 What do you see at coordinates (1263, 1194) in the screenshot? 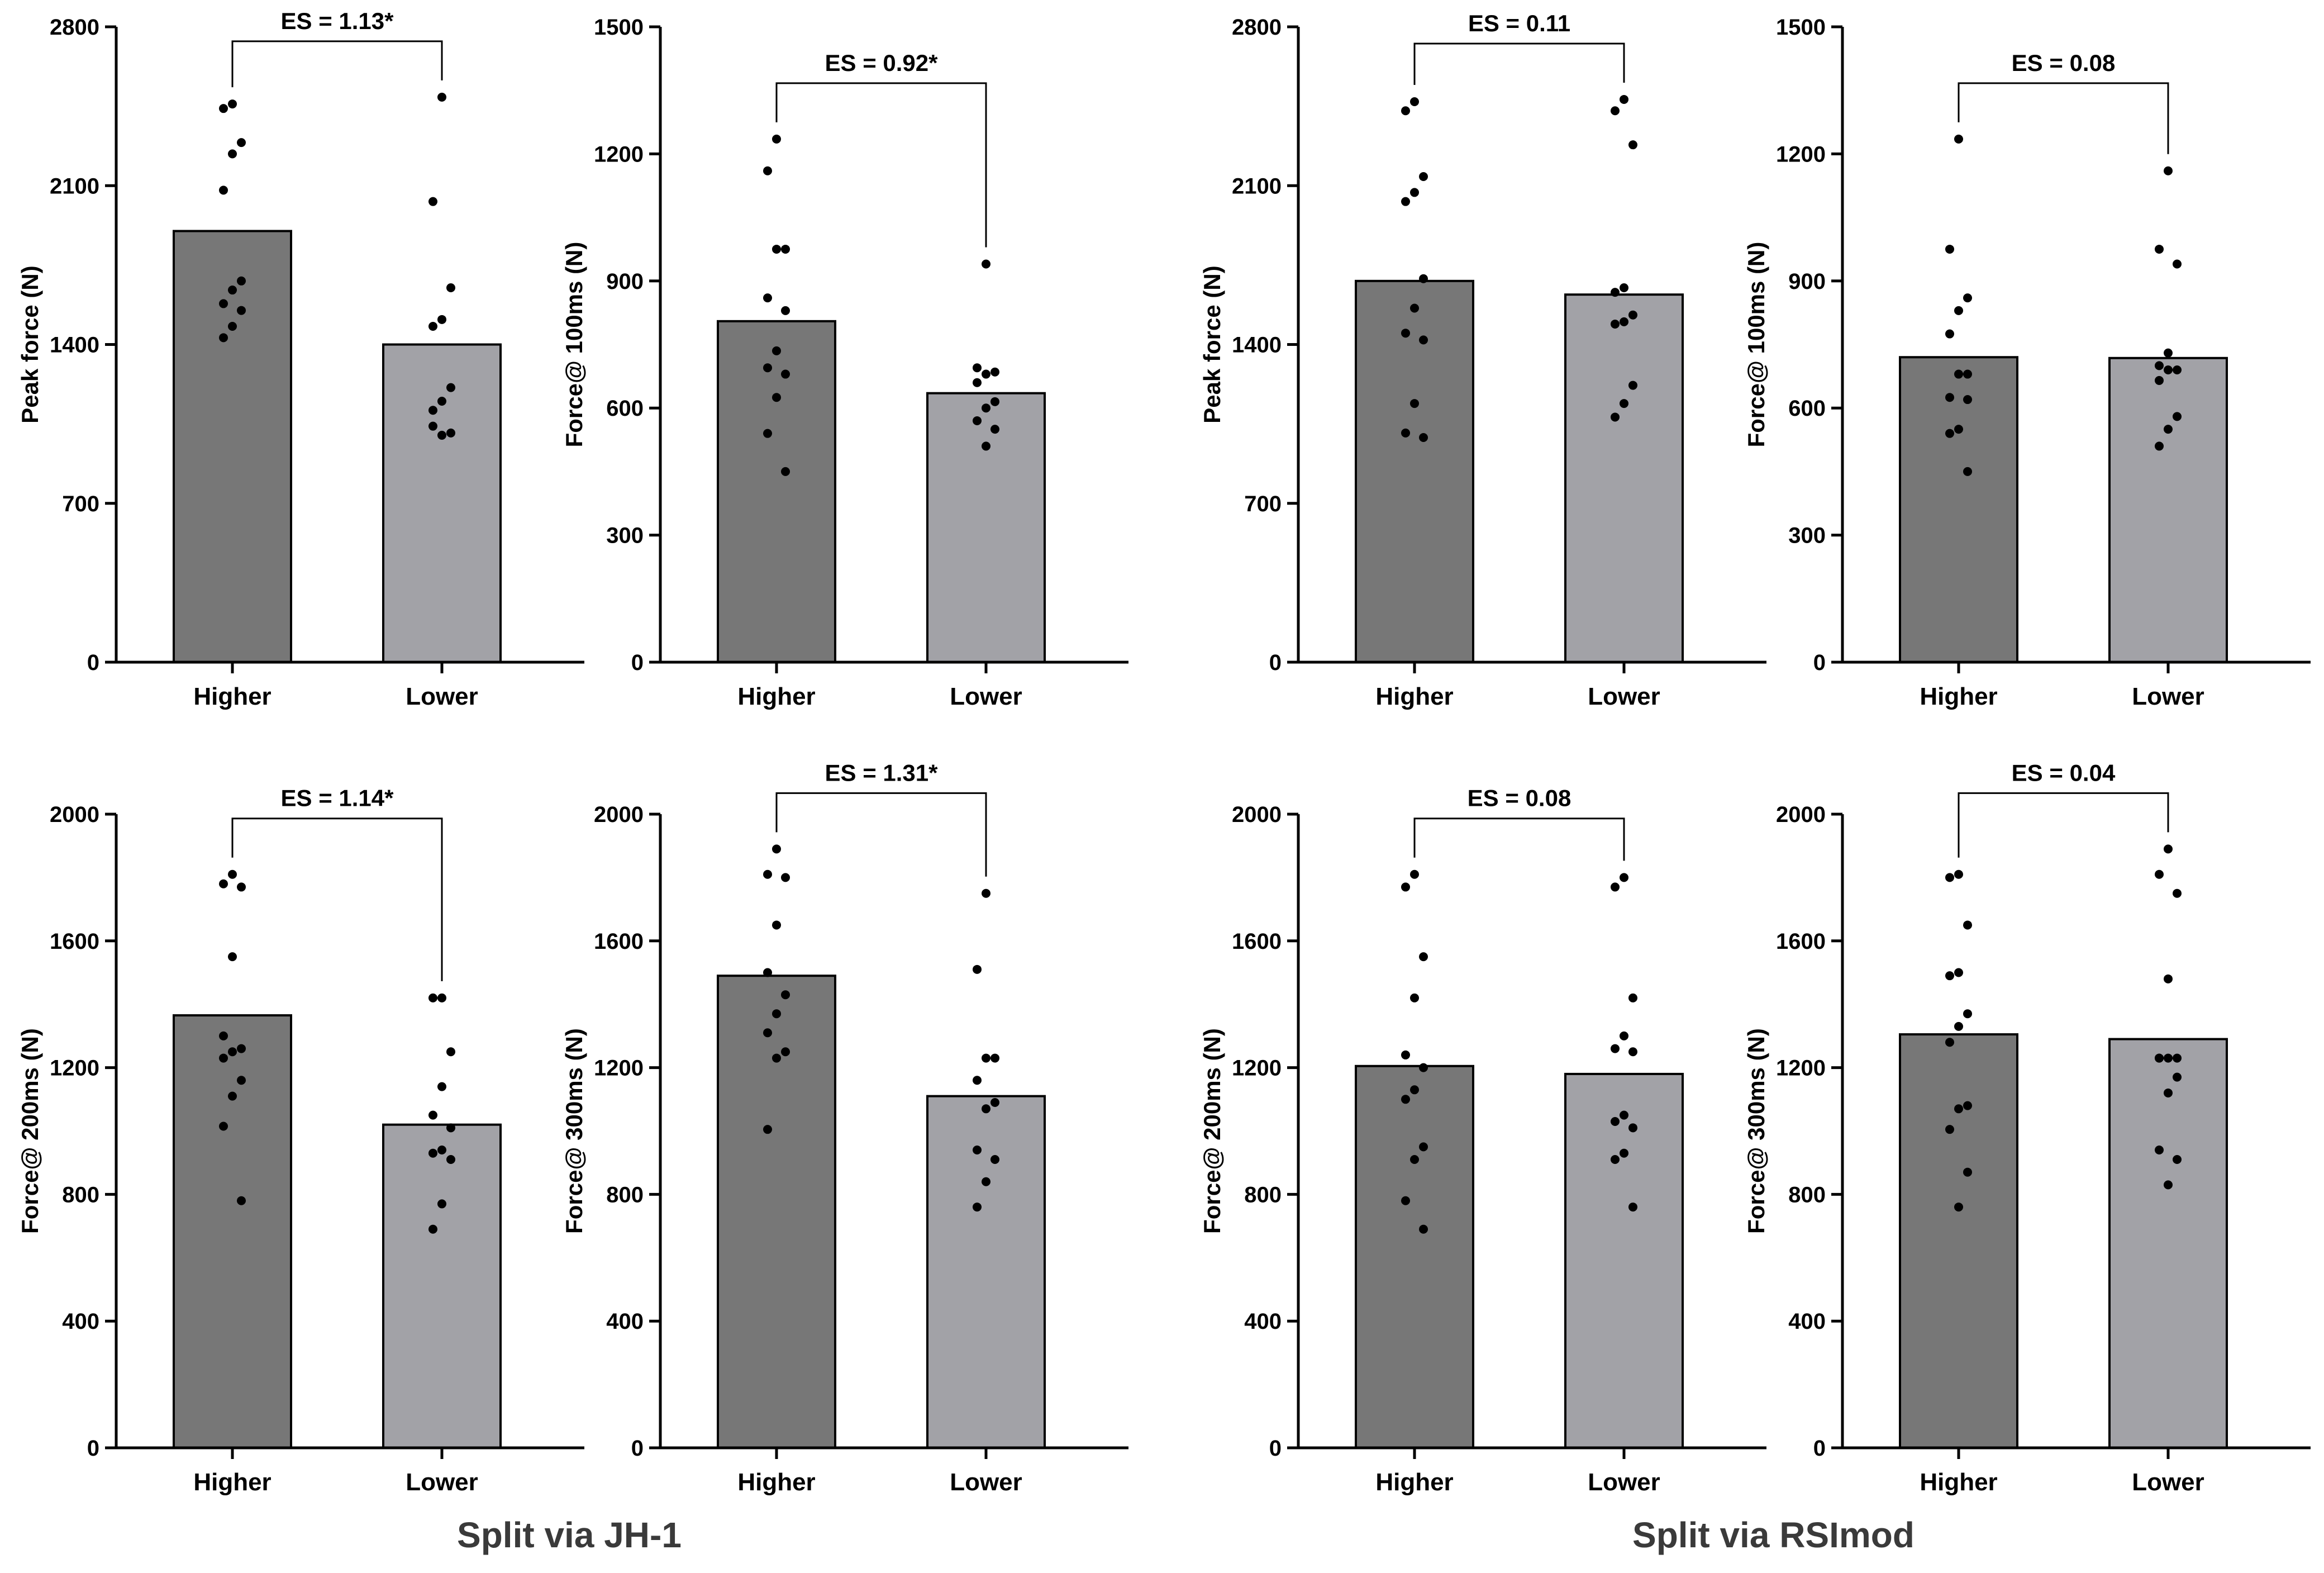
I see `y-tick-label: 800` at bounding box center [1263, 1194].